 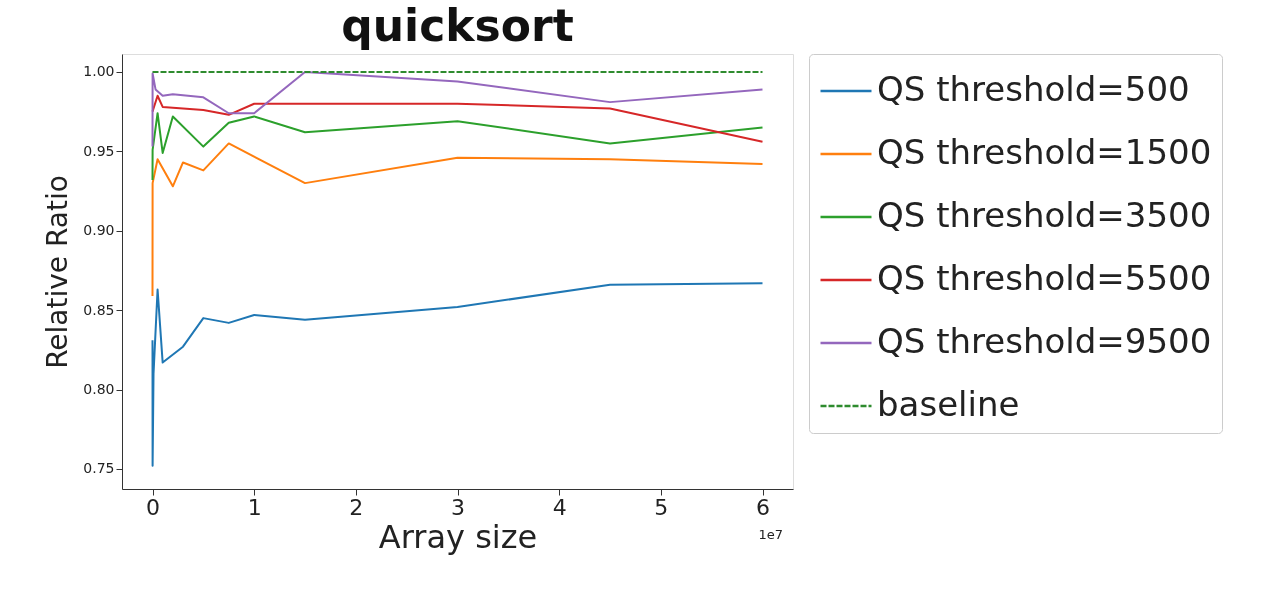 What do you see at coordinates (1044, 152) in the screenshot?
I see `legend-label: QS threshold=1500` at bounding box center [1044, 152].